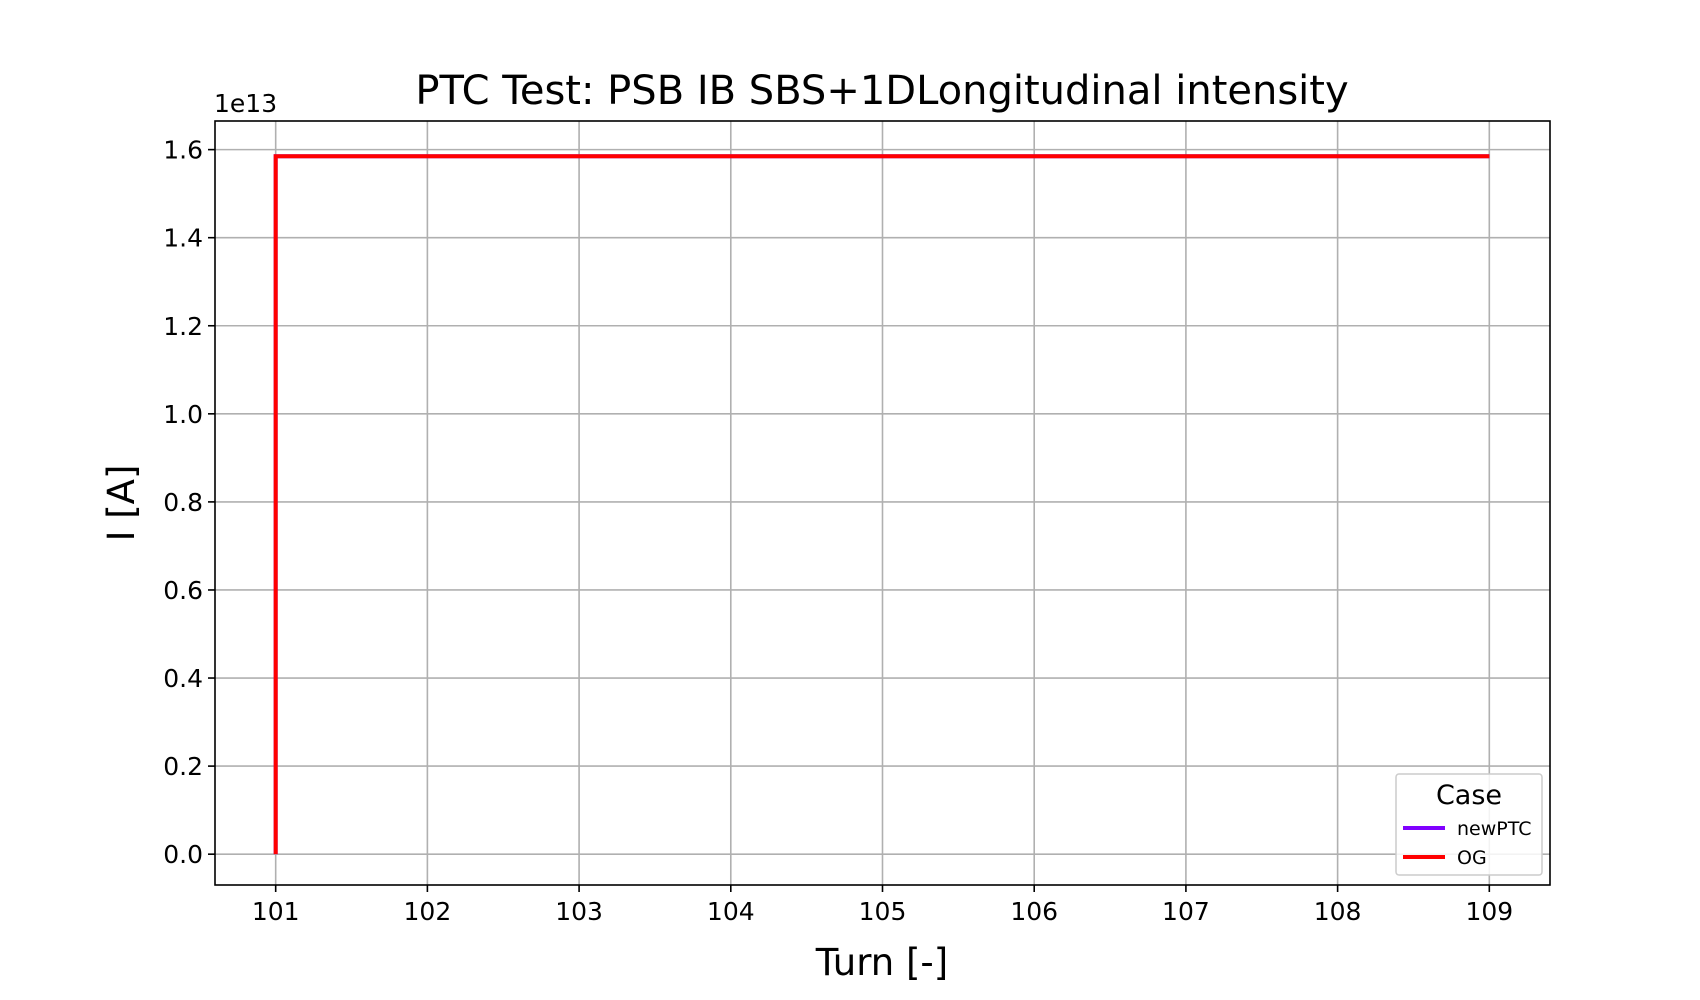  Describe the element at coordinates (183, 326) in the screenshot. I see `y-tick-label: 1.2` at that location.